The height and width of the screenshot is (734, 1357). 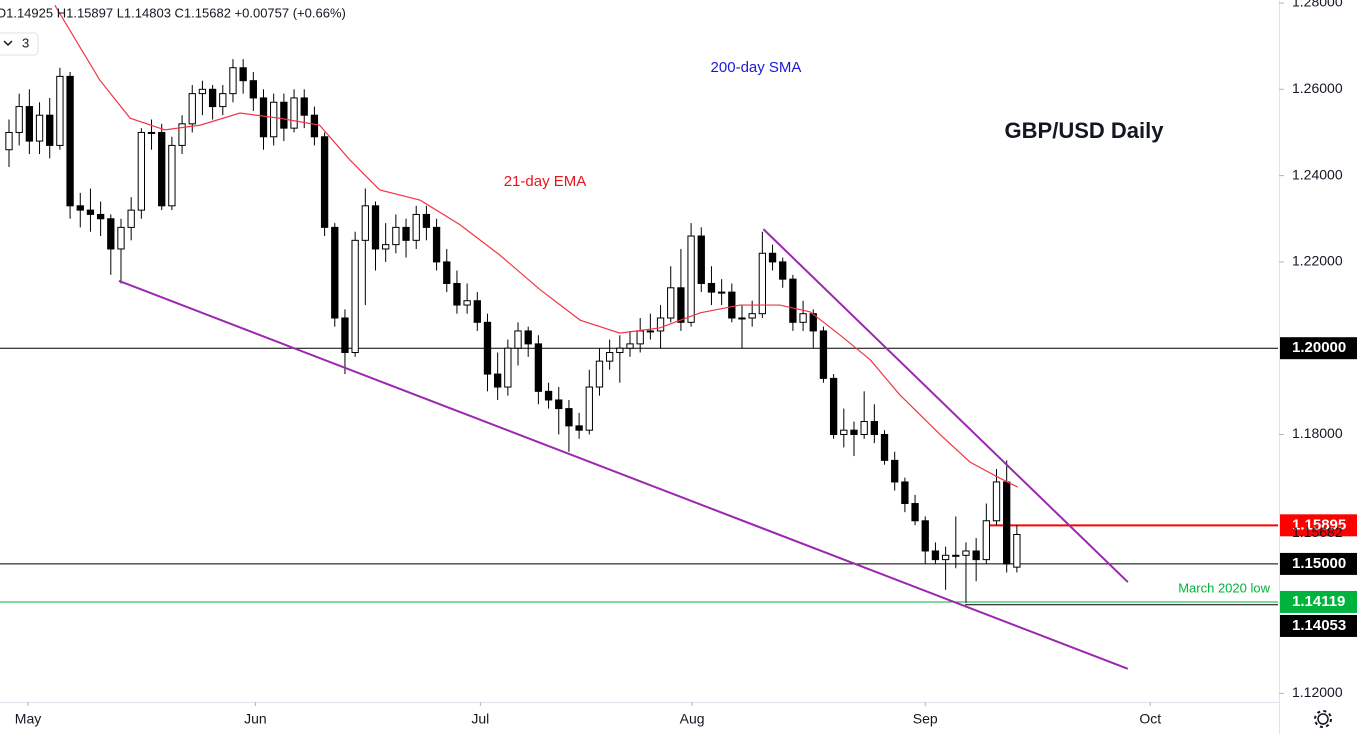 I want to click on y-tick-label: 1.18000, so click(x=1317, y=433).